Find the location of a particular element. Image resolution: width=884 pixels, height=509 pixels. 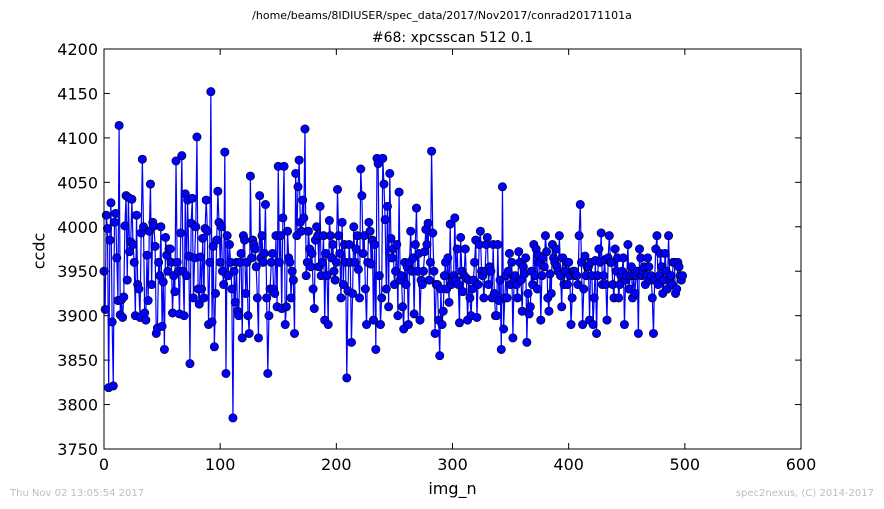

y-tick-label: 4100 is located at coordinates (77, 138).